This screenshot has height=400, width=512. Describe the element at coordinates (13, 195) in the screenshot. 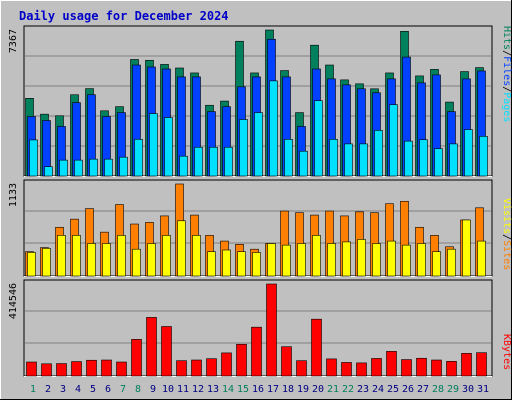

I see `ymax-label-visits: 1133` at that location.